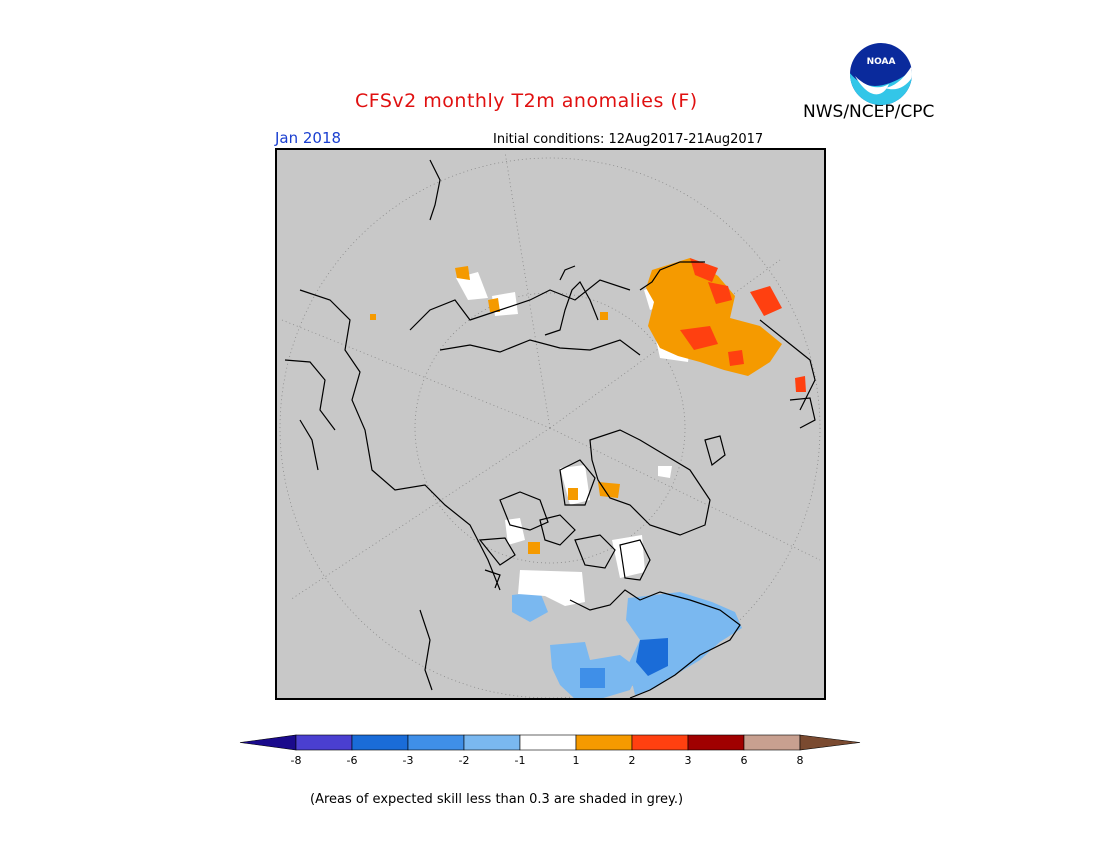 This screenshot has width=1100, height=850. Describe the element at coordinates (530, 607) in the screenshot. I see `cool-region-alaska` at that location.